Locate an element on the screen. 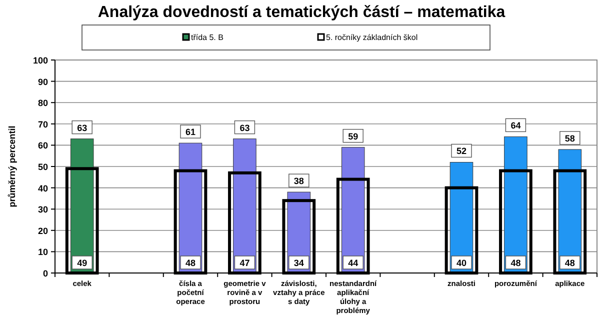 This screenshot has width=603, height=320. data-label: 59 is located at coordinates (353, 136).